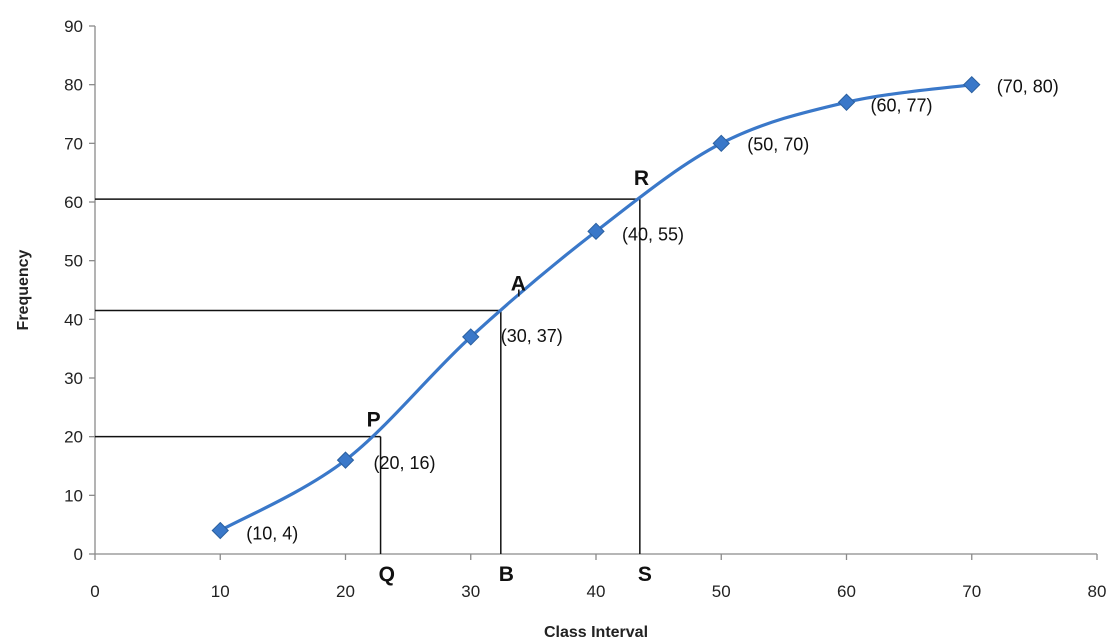 The height and width of the screenshot is (640, 1115). Describe the element at coordinates (645, 574) in the screenshot. I see `foot-letter-S: S` at that location.